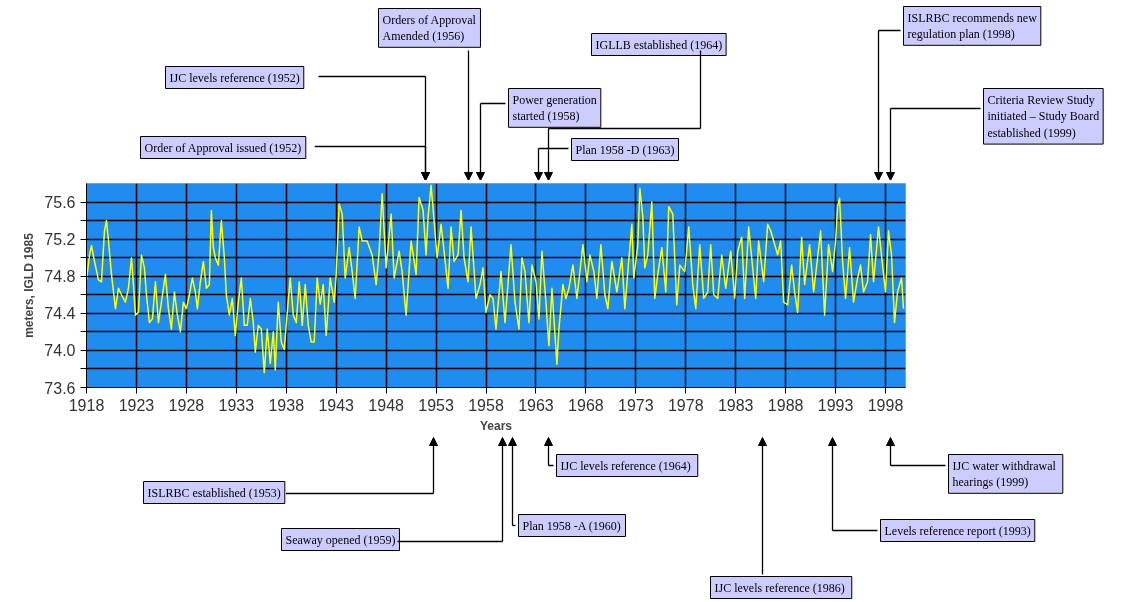  Describe the element at coordinates (436, 405) in the screenshot. I see `x-tick-label: 1953` at that location.